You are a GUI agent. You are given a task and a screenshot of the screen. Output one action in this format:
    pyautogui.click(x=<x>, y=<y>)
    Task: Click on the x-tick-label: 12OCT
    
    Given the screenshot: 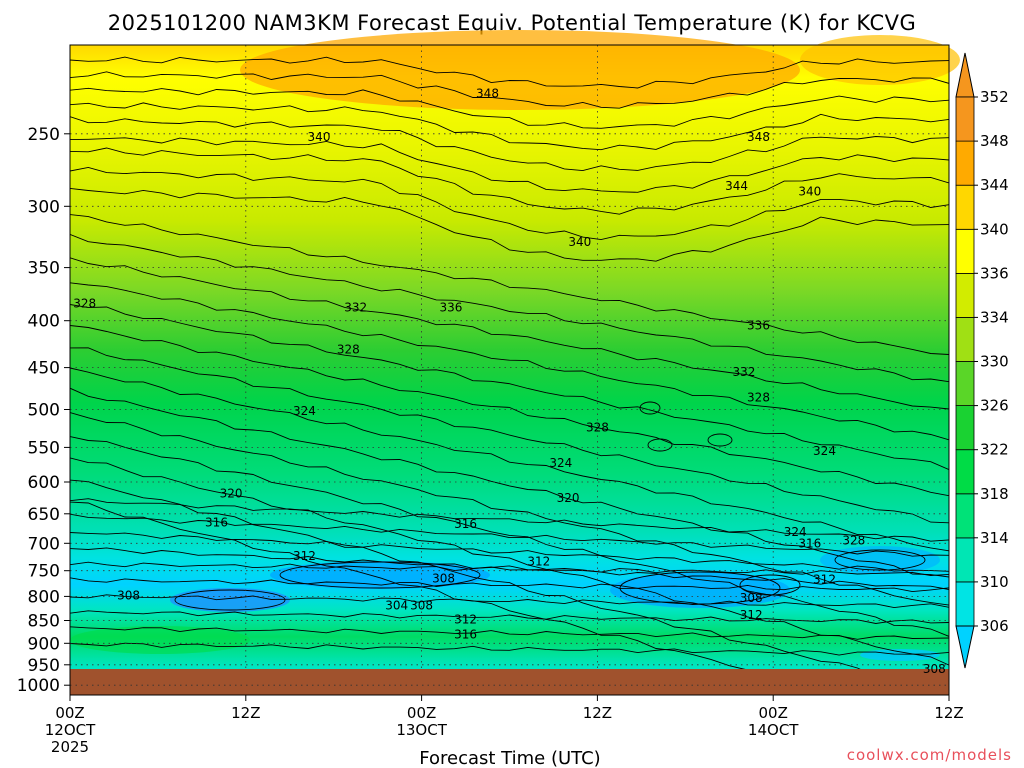 What is the action you would take?
    pyautogui.click(x=70, y=730)
    